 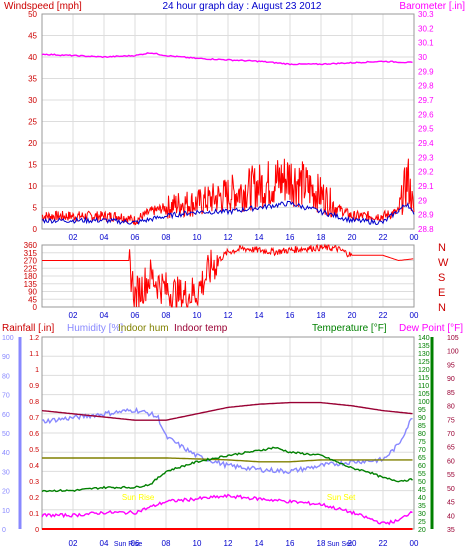 What do you see at coordinates (32, 292) in the screenshot?
I see `panel2-ytick-2: 90` at bounding box center [32, 292].